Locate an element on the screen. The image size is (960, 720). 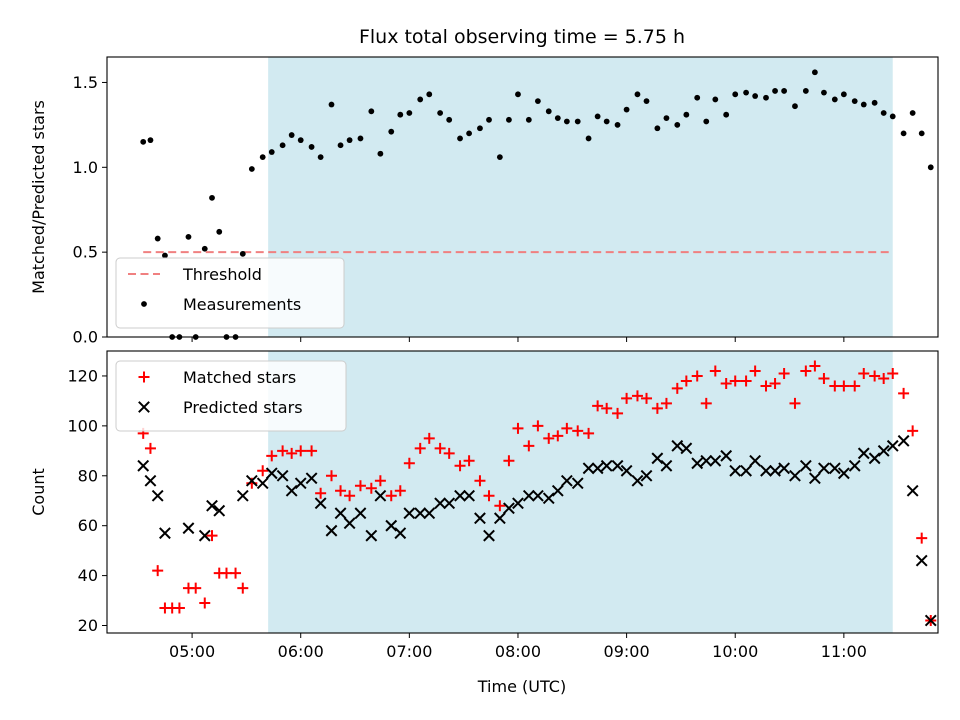
legend-dot-swatch is located at coordinates (144, 304).